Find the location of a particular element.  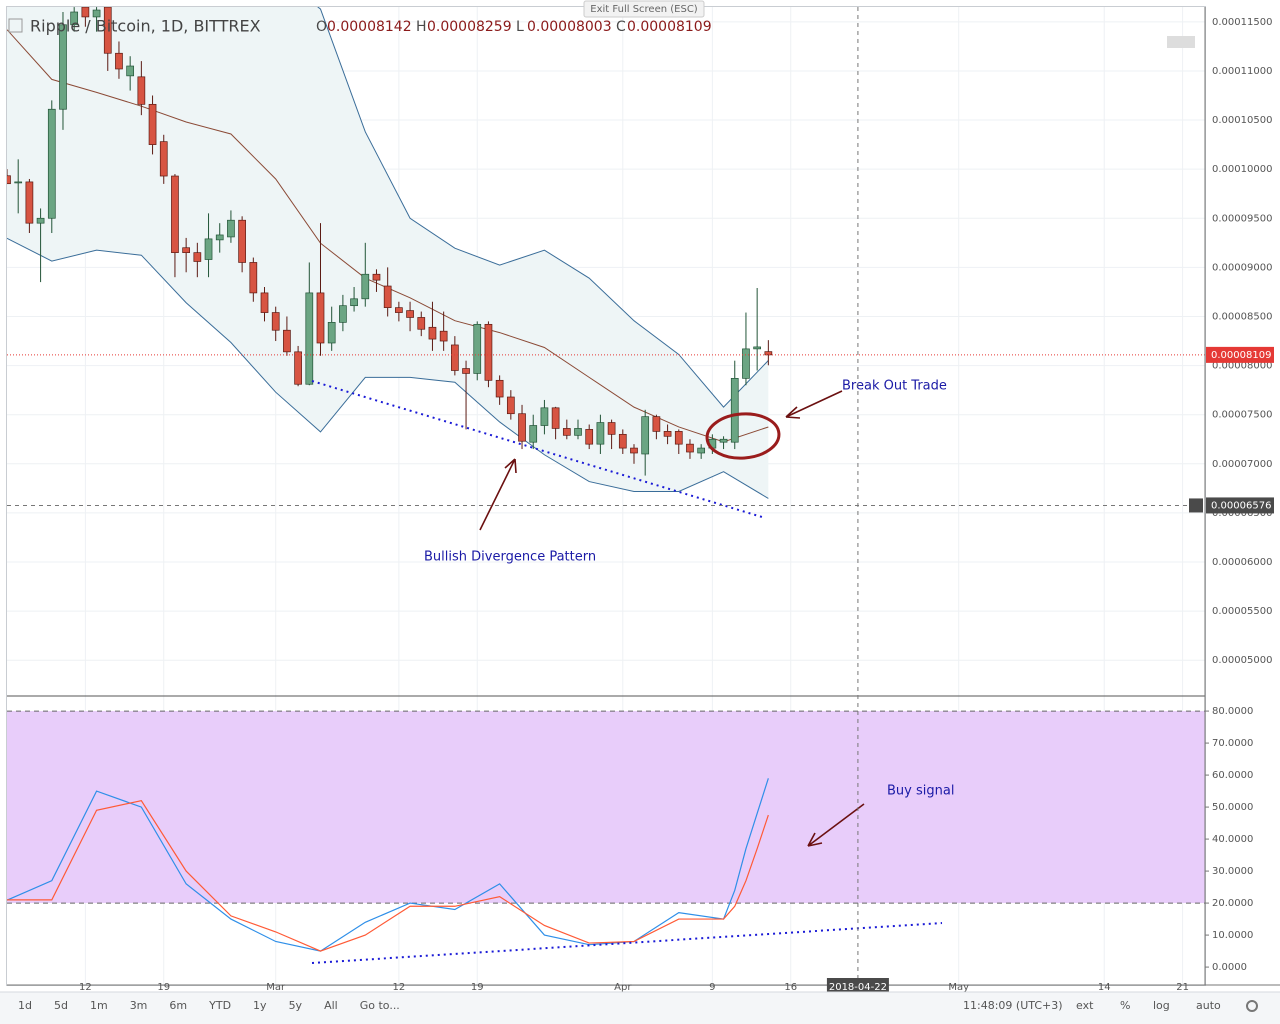

highlight-ellipse is located at coordinates (743, 436).